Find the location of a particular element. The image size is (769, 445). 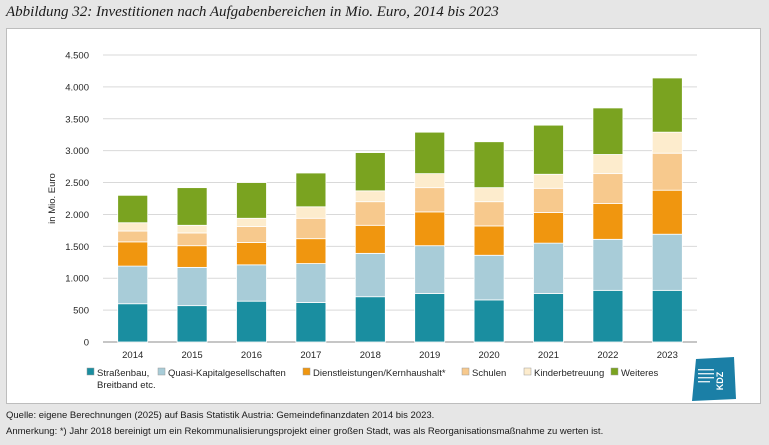

x-tick-label: 2017 is located at coordinates (310, 355).